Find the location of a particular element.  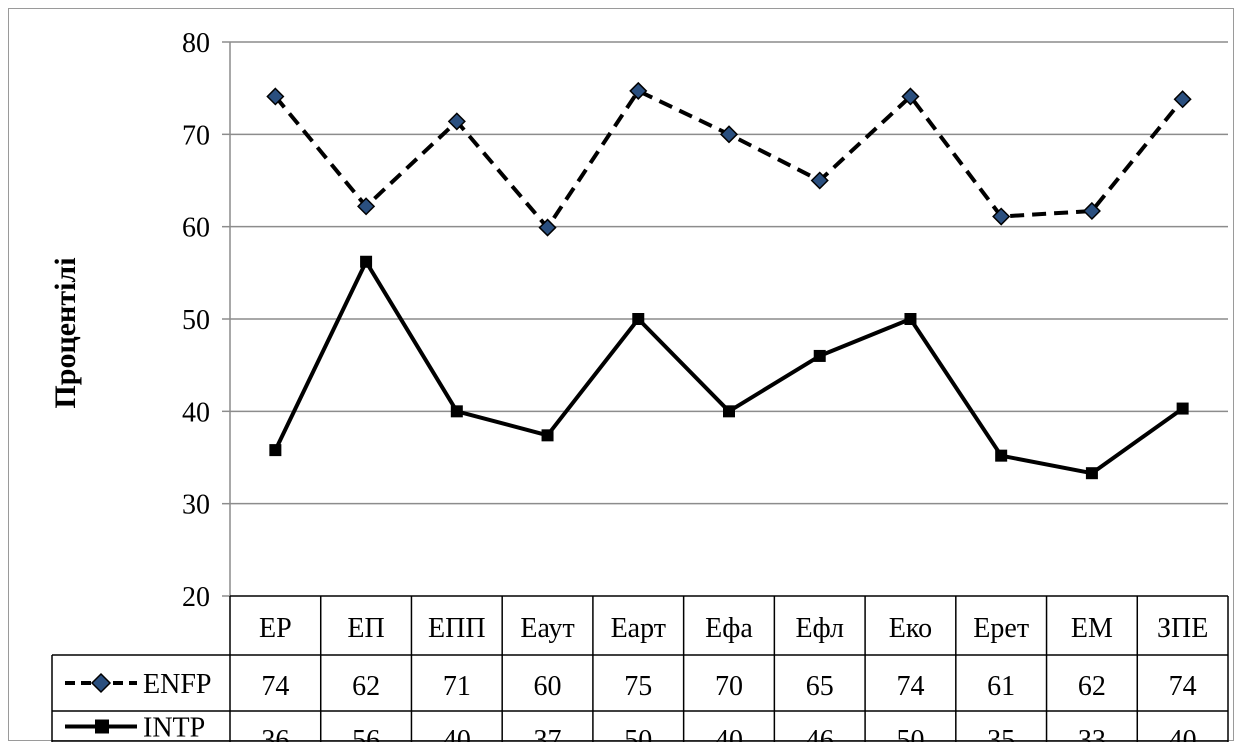

table-value-enfp: 60 is located at coordinates (548, 686).